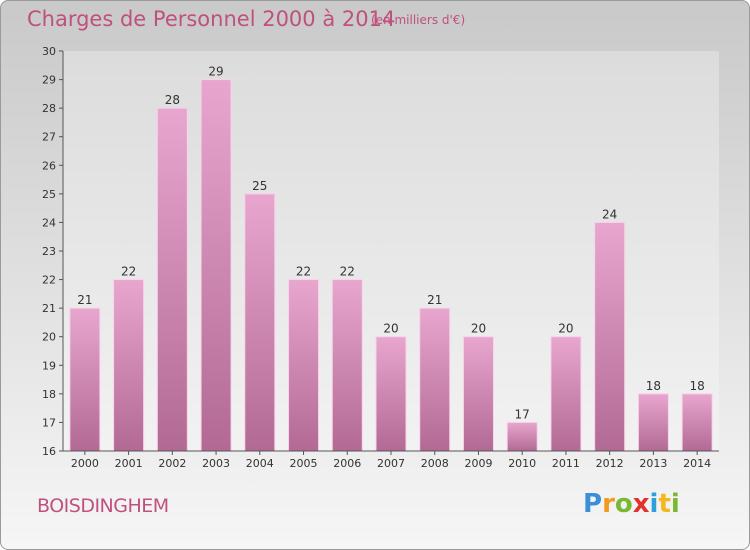 This screenshot has width=750, height=550. Describe the element at coordinates (49, 251) in the screenshot. I see `y-tick-label: 23` at that location.